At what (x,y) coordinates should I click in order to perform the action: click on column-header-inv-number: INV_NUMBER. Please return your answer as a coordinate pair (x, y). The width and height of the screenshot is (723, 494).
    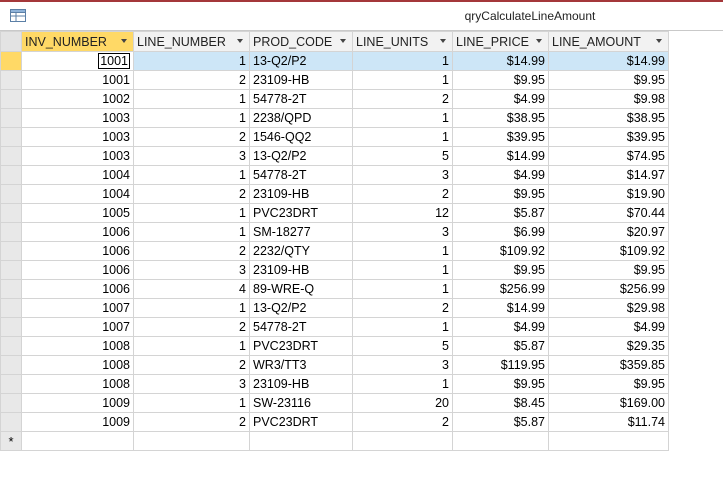
    Looking at the image, I should click on (77, 41).